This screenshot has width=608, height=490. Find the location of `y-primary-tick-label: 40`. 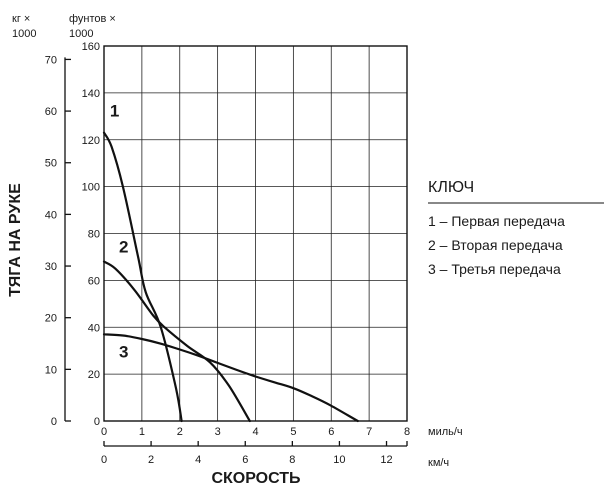

y-primary-tick-label: 40 is located at coordinates (51, 215).